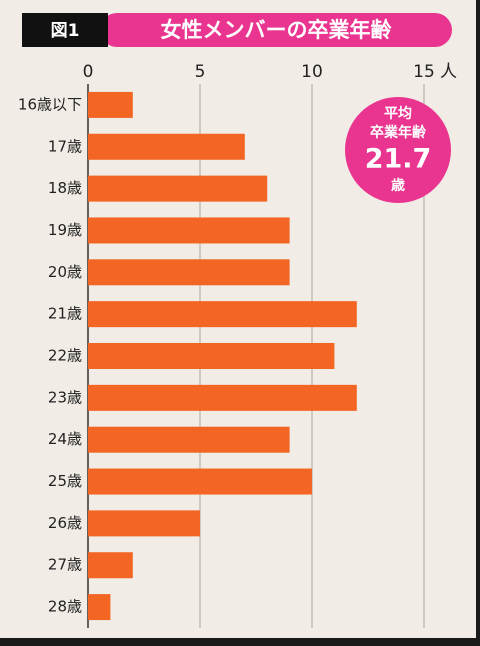  I want to click on chart-title: 女性メンバーの卒業年齢, so click(277, 30).